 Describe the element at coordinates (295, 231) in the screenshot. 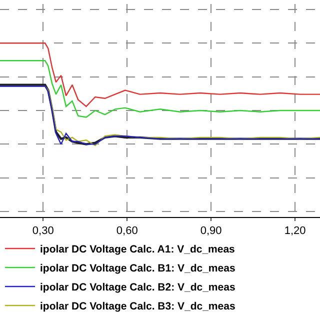

I see `x-tick-label: 1,20` at that location.